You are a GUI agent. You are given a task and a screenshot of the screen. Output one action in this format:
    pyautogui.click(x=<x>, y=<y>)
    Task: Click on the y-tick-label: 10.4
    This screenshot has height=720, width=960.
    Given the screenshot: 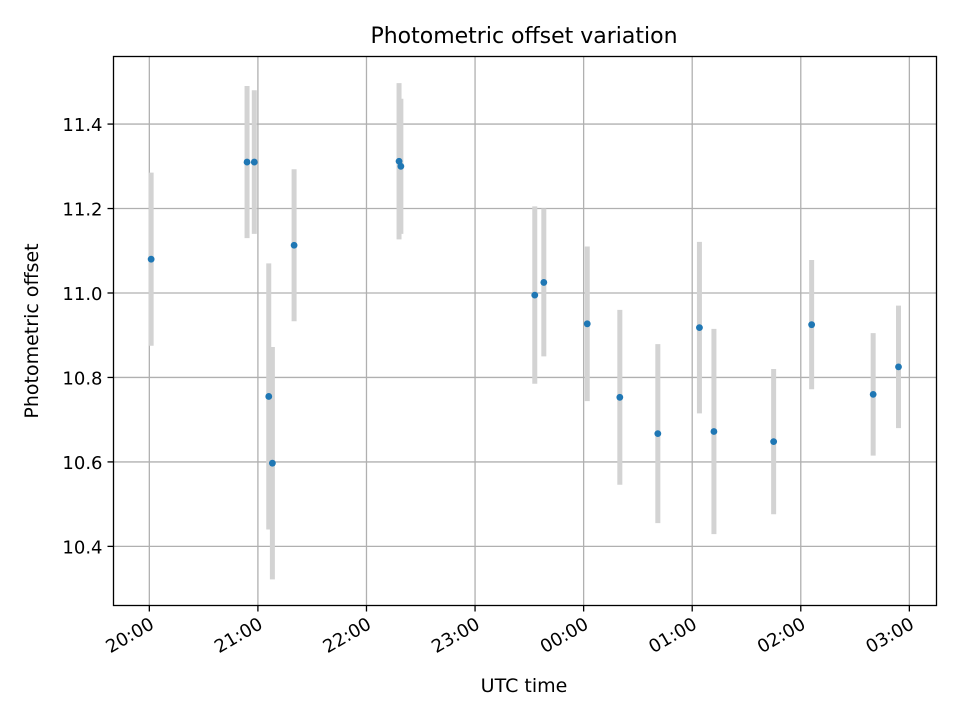 What is the action you would take?
    pyautogui.click(x=82, y=547)
    